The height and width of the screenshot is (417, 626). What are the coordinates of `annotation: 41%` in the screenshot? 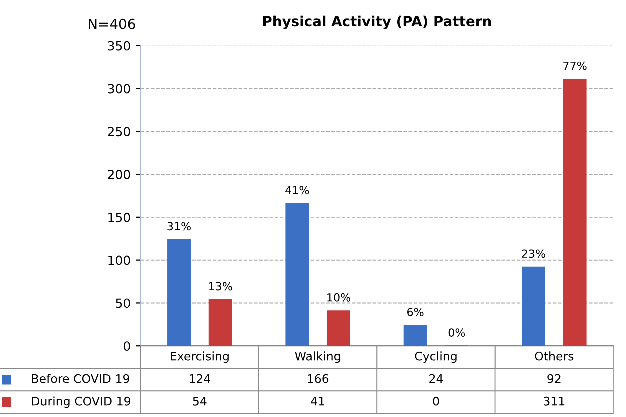 It's located at (298, 190).